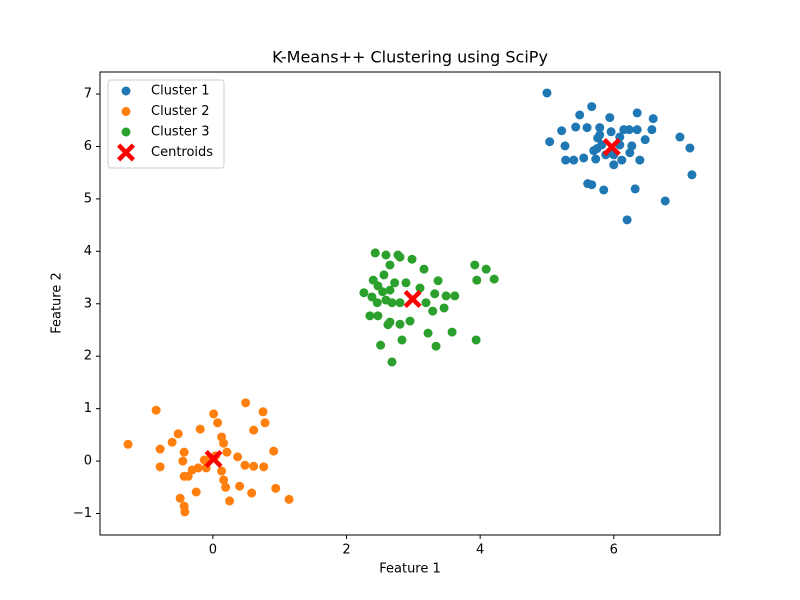 Image resolution: width=800 pixels, height=600 pixels. Describe the element at coordinates (614, 550) in the screenshot. I see `x-tick-label: 6` at that location.